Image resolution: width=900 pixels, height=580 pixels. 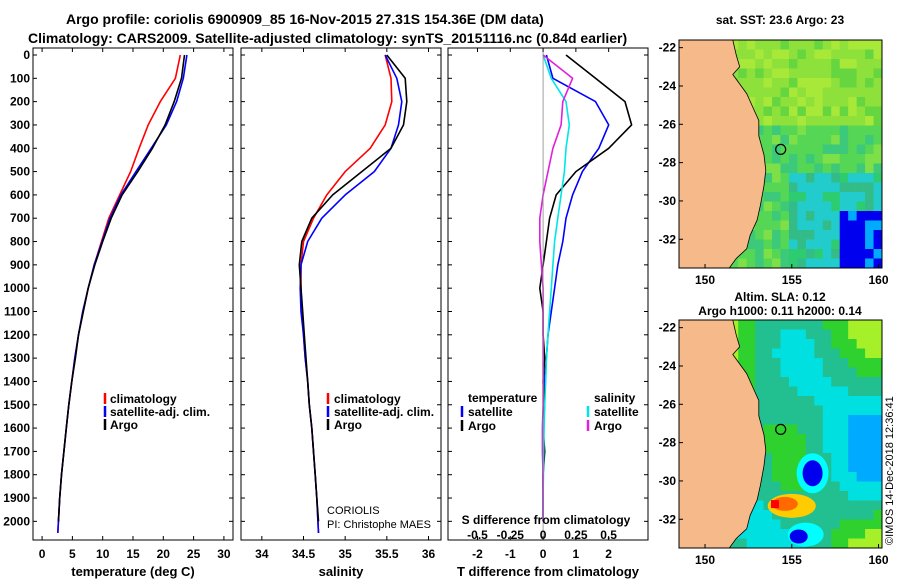 What do you see at coordinates (20, 125) in the screenshot?
I see `depth-tick-label: 300` at bounding box center [20, 125].